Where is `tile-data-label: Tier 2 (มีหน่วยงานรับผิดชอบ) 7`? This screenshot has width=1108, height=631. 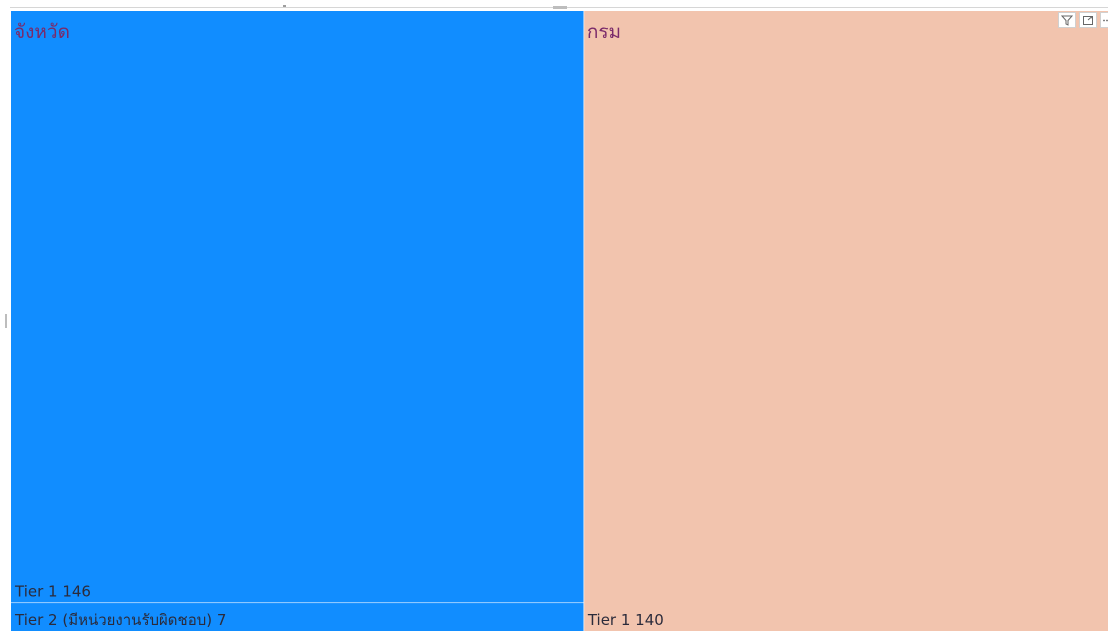
tile-data-label: Tier 2 (มีหน่วยงานรับผิดชอบ) 7 is located at coordinates (120, 620).